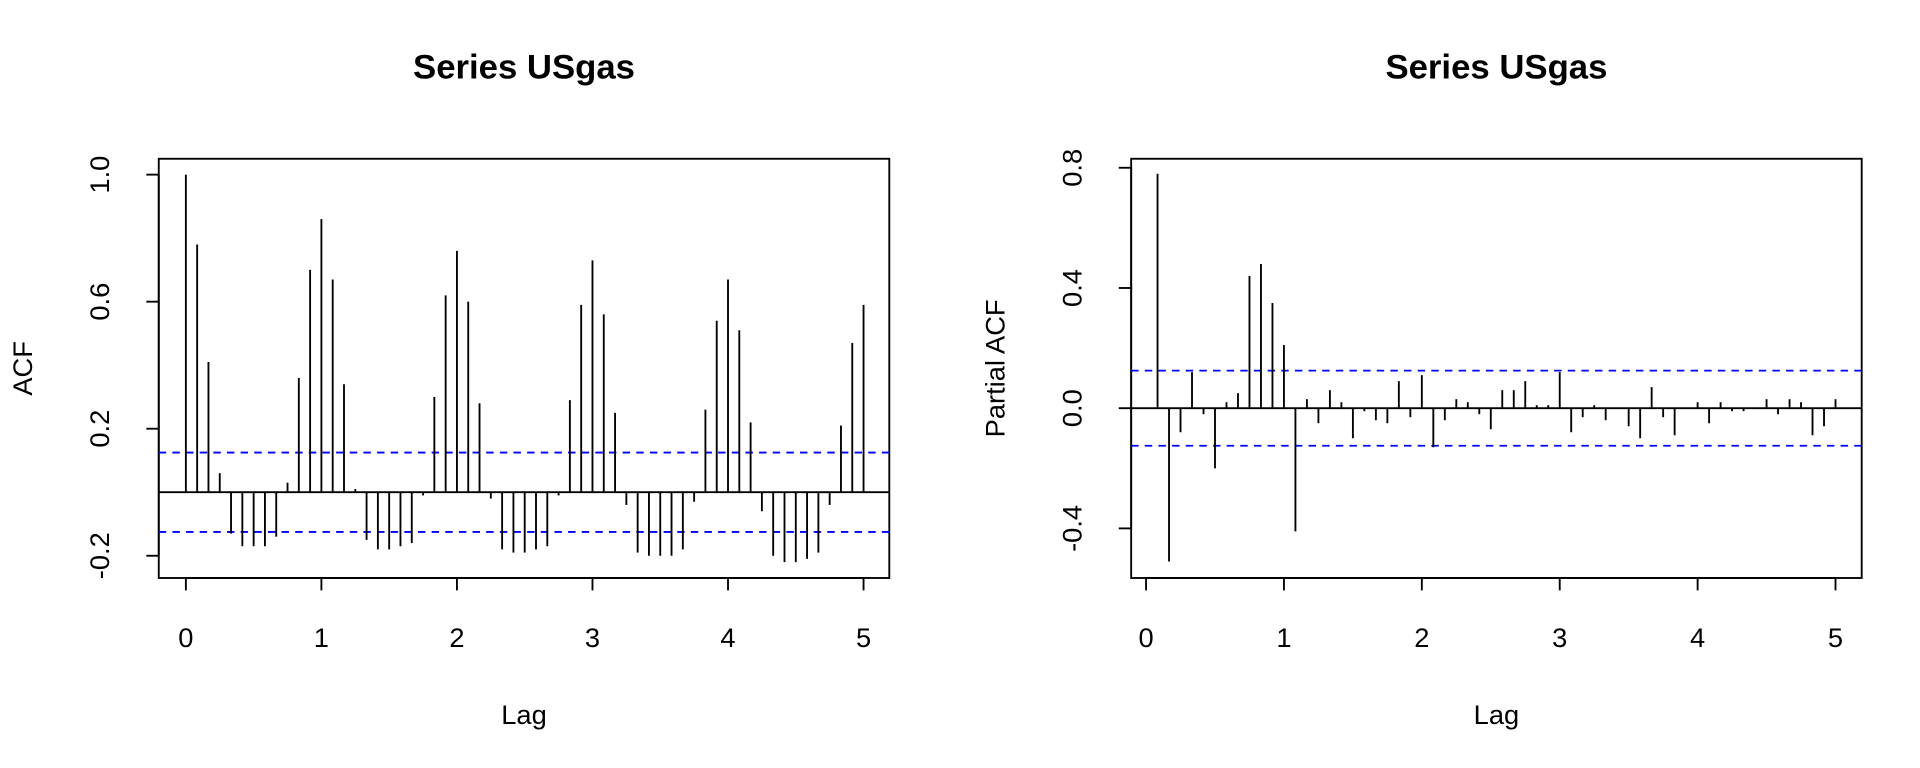  Describe the element at coordinates (99, 175) in the screenshot. I see `y-tick-label: 1.0` at that location.